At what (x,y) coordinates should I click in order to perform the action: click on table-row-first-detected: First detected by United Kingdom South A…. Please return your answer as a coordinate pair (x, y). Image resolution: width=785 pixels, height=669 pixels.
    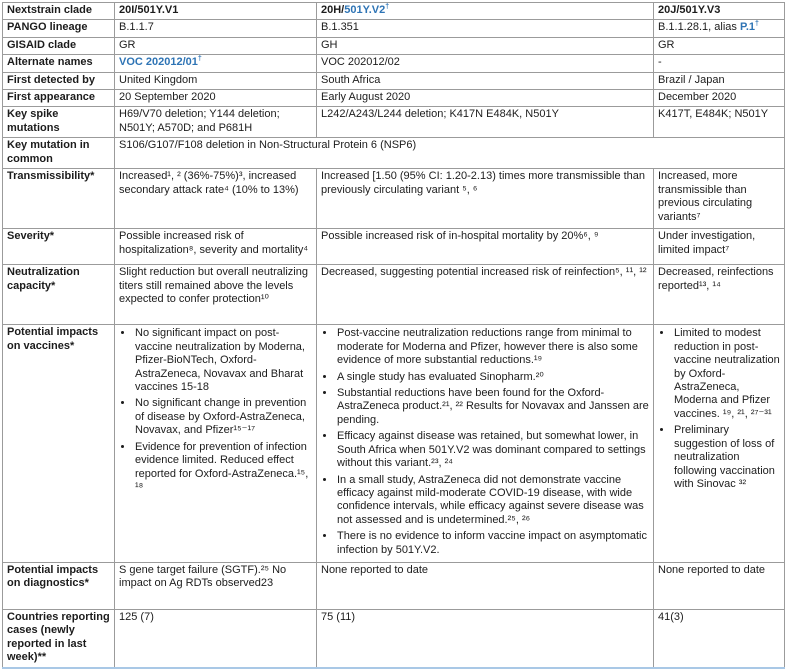
    Looking at the image, I should click on (393, 81).